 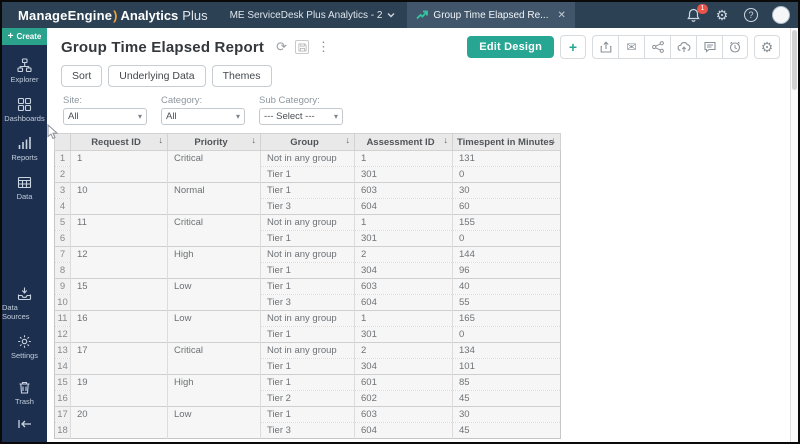 I want to click on table-row: 17 20 Low Tier 1 603 30, so click(x=307, y=422).